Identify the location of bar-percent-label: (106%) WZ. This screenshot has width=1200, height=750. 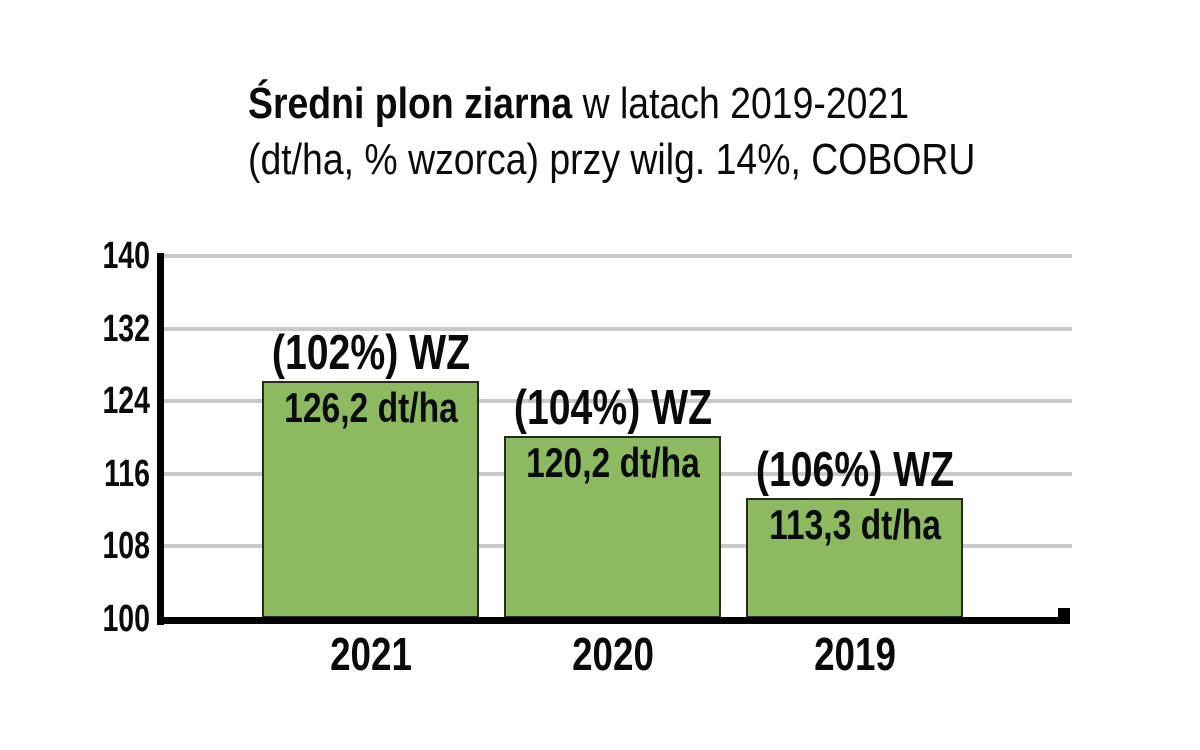
(854, 470).